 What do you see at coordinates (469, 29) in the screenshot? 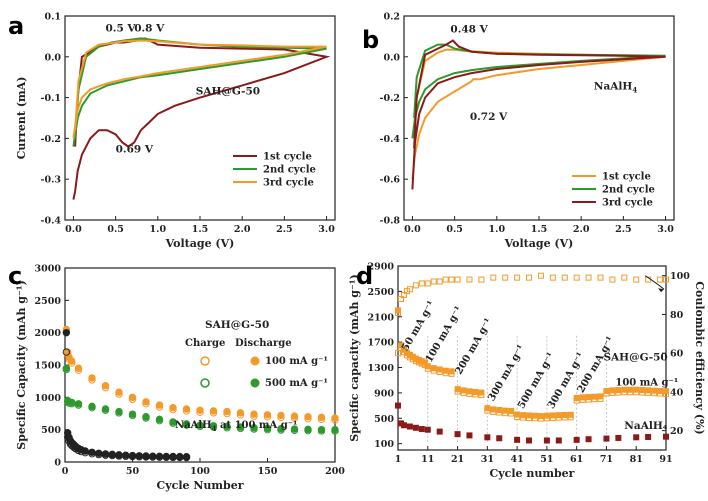
I see `peak-annotation: 0.48 V` at bounding box center [469, 29].